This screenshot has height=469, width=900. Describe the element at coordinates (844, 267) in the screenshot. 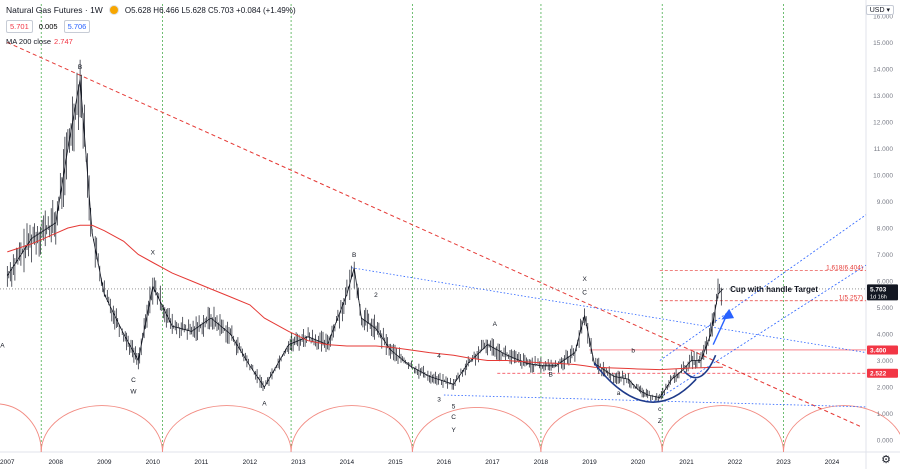

I see `fib-1618-label: 1.618(6.404)` at that location.